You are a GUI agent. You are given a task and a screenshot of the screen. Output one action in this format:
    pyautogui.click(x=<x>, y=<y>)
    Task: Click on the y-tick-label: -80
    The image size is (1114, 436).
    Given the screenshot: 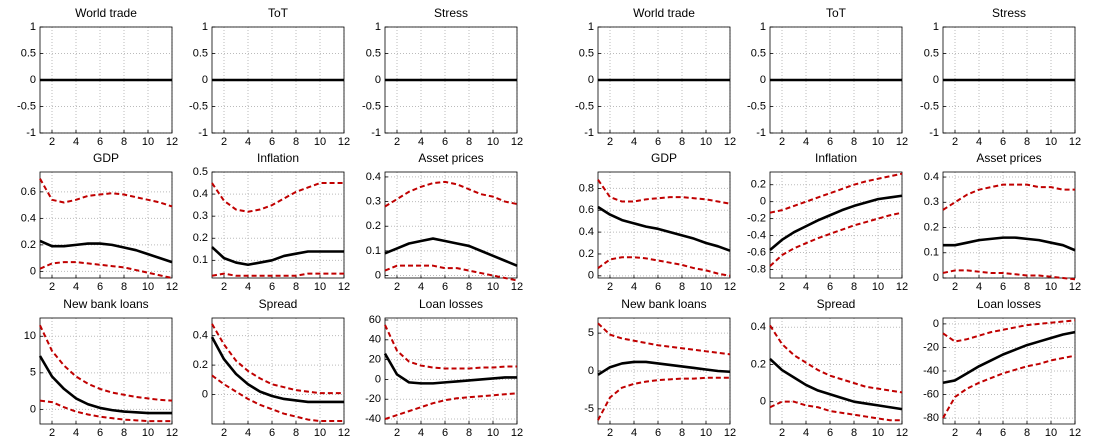 What is the action you would take?
    pyautogui.click(x=931, y=418)
    